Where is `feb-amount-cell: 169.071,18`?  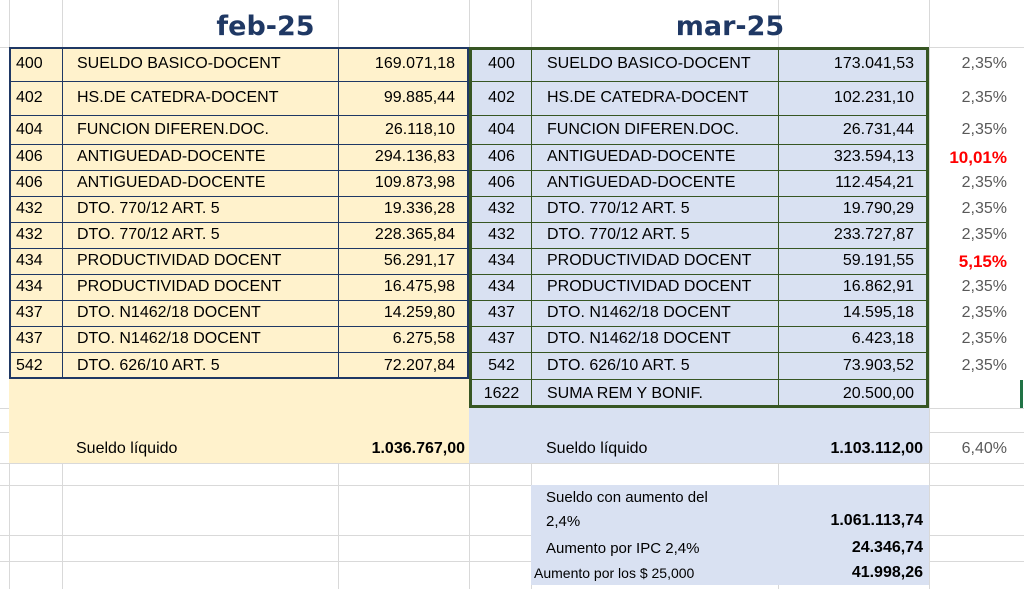 feb-amount-cell: 169.071,18 is located at coordinates (414, 63).